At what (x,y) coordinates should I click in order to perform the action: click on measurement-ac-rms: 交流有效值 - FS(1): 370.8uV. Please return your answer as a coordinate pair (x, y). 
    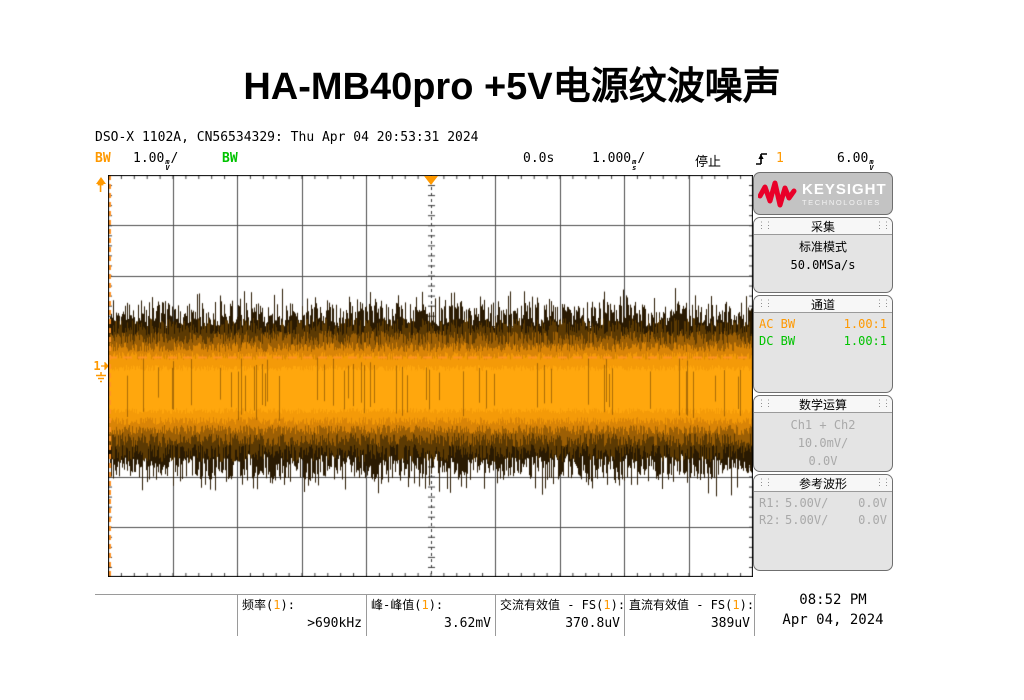
    Looking at the image, I should click on (560, 615).